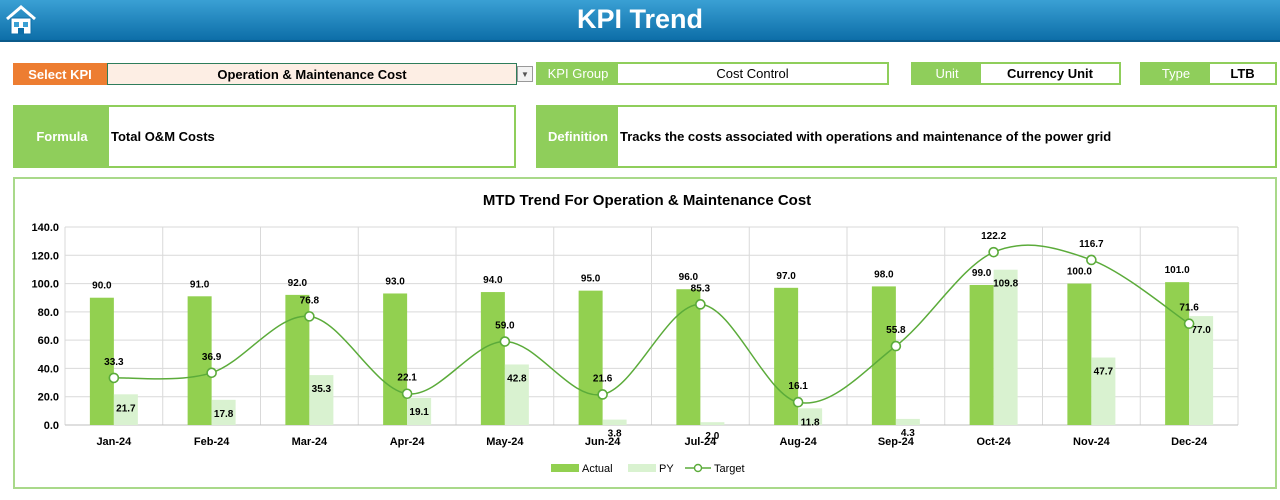 This screenshot has height=500, width=1280. I want to click on legend-swatch-py, so click(642, 468).